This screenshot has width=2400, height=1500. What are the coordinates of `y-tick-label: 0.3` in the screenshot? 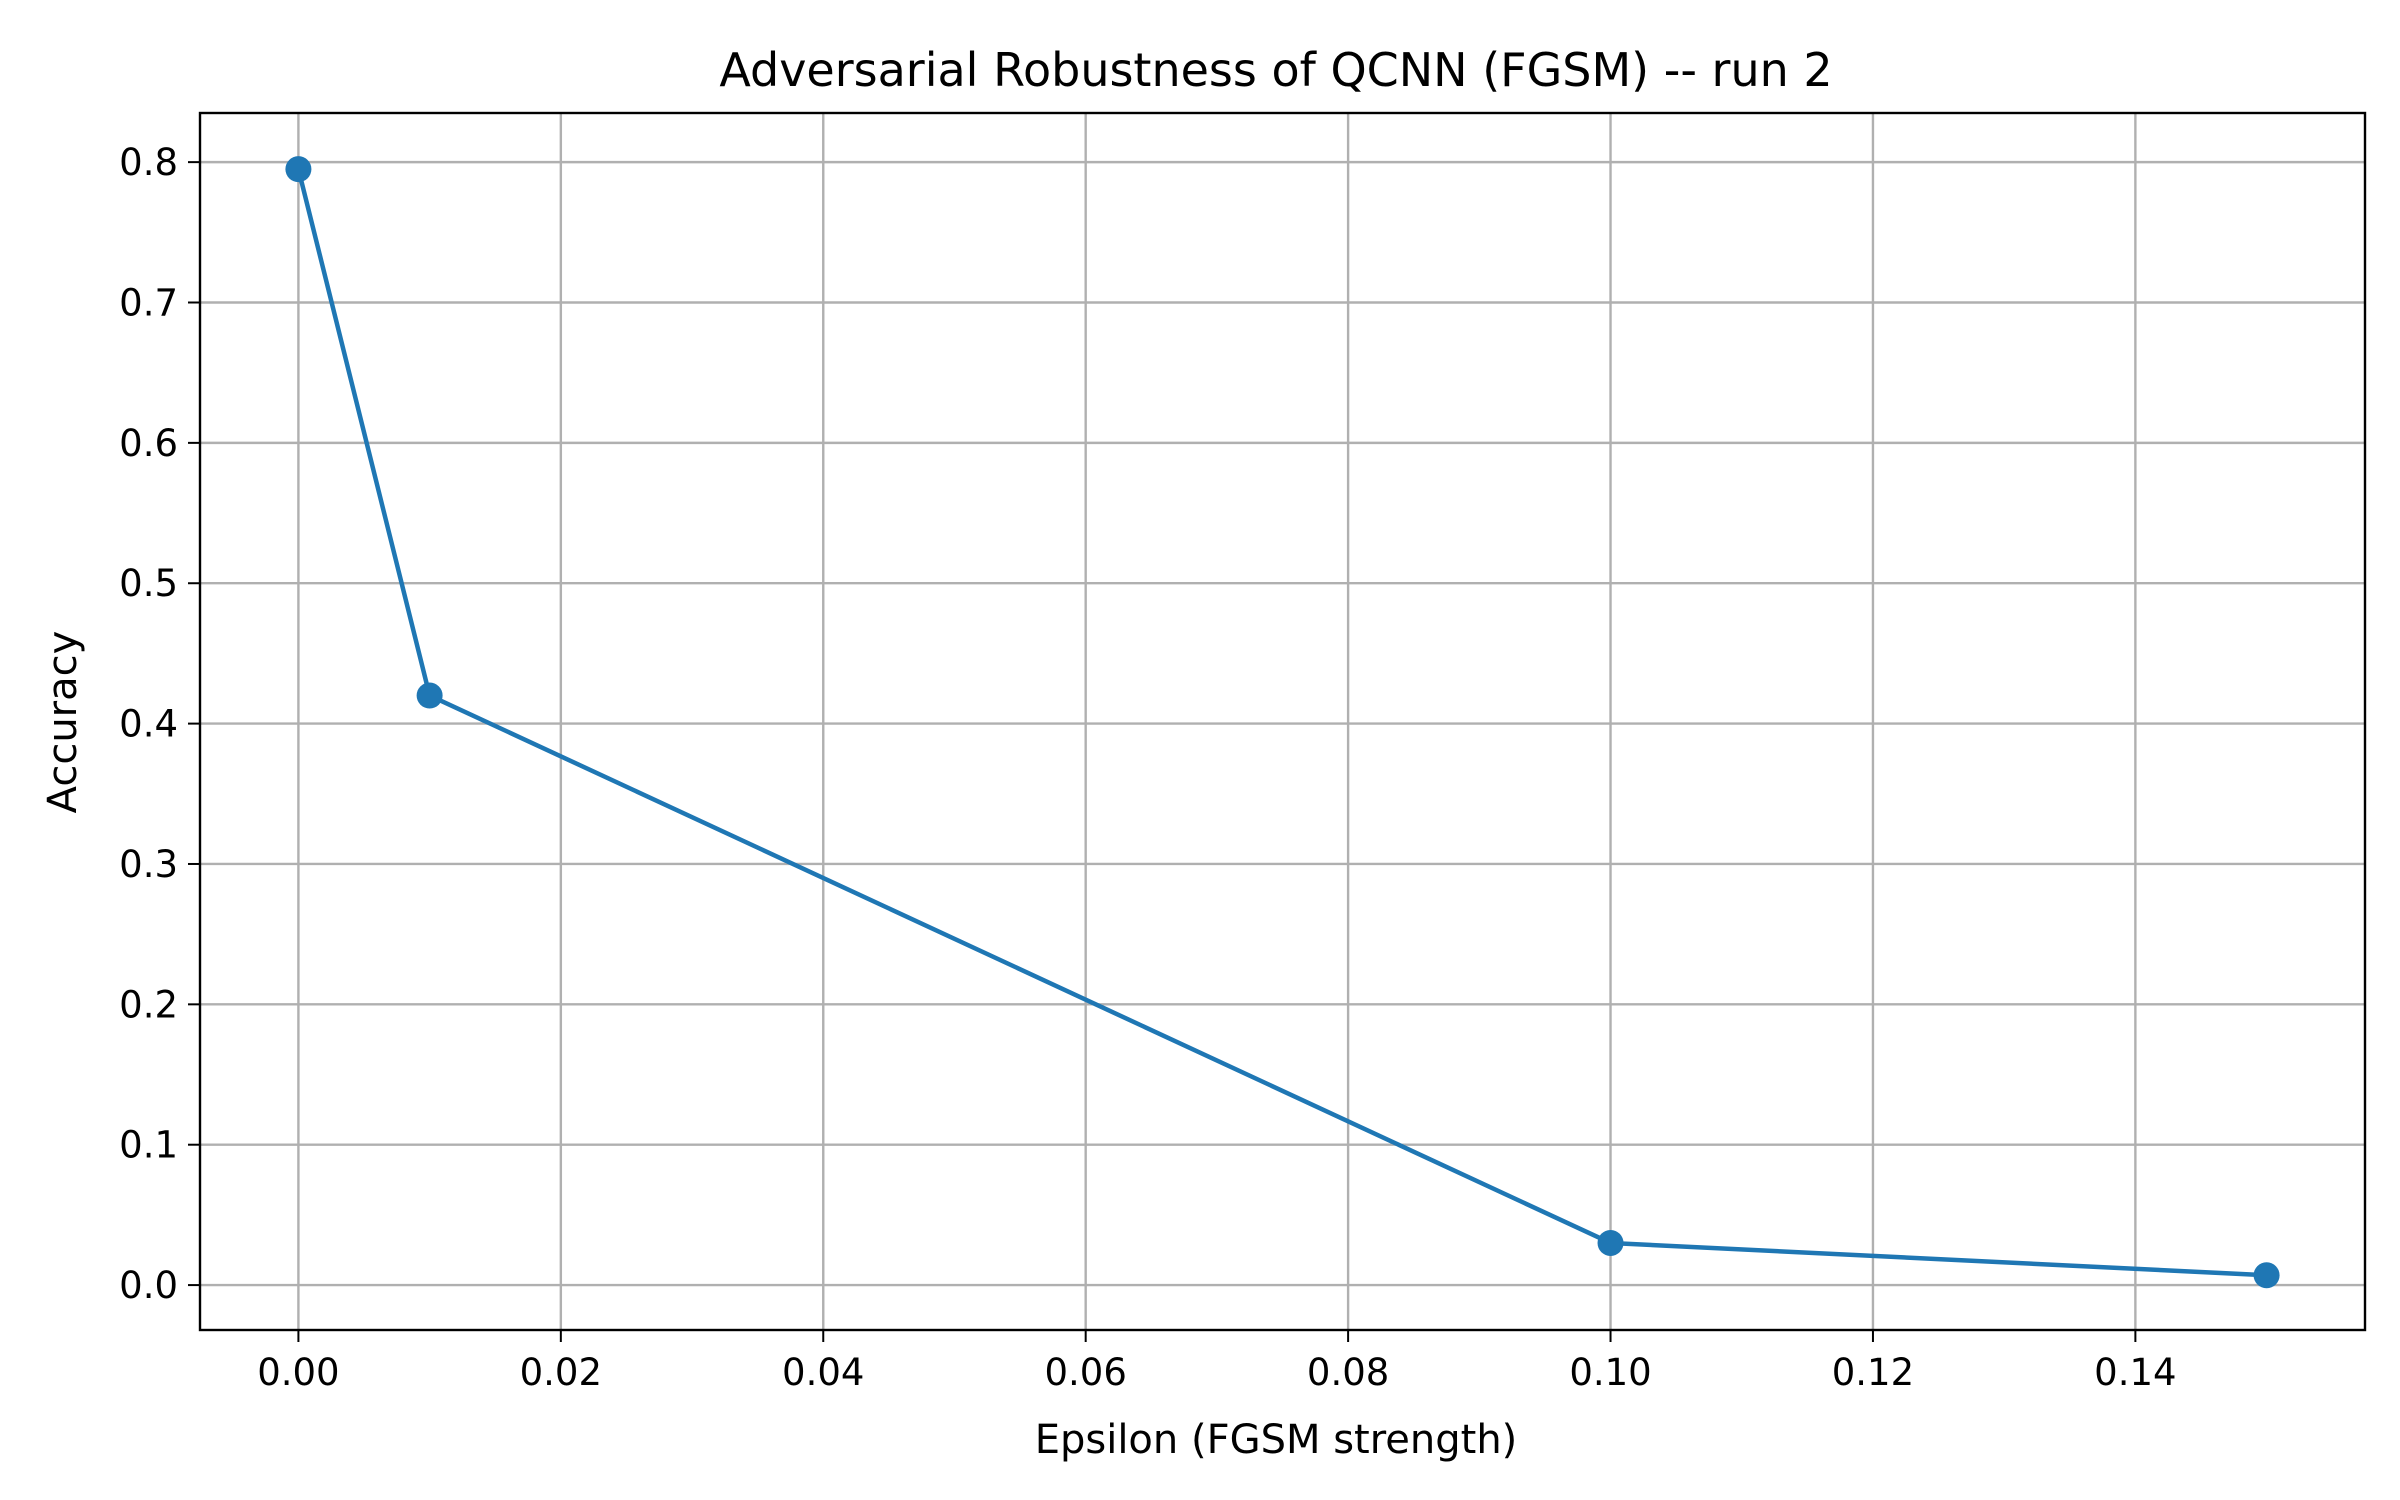 It's located at (148, 864).